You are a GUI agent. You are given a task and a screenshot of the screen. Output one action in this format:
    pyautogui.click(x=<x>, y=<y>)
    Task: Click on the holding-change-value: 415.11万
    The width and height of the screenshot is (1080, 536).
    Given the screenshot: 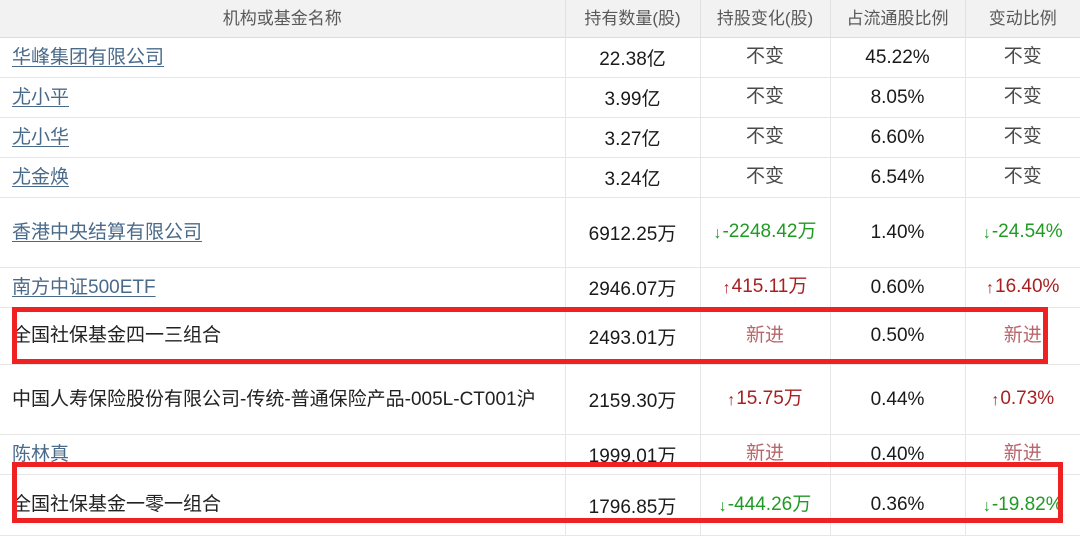 What is the action you would take?
    pyautogui.click(x=769, y=287)
    